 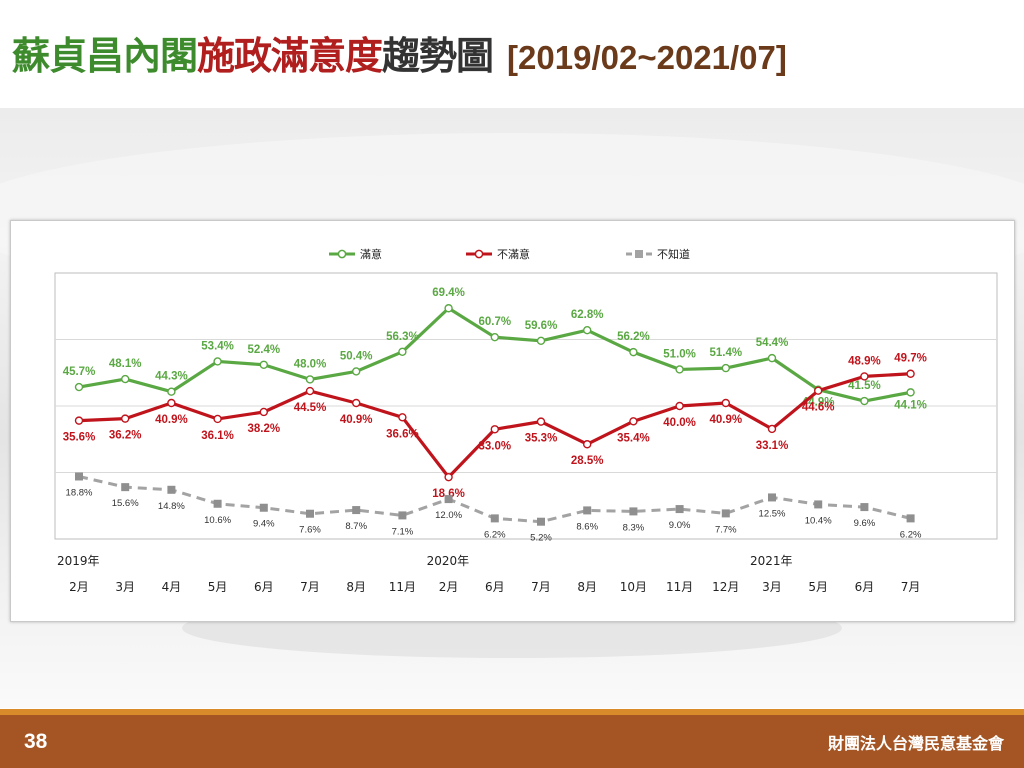 I want to click on data-label: 44.1%, so click(x=910, y=405).